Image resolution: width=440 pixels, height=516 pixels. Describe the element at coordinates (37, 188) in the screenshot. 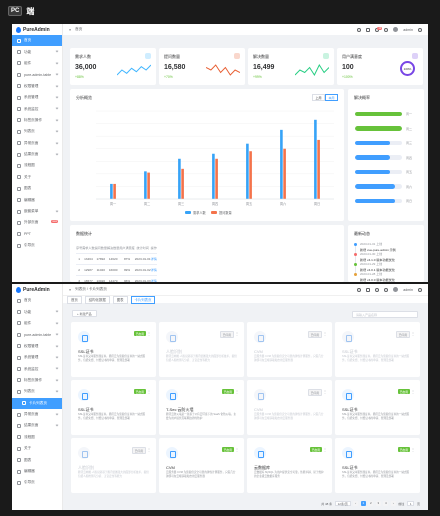

I see `sidebar-item: 图表` at that location.